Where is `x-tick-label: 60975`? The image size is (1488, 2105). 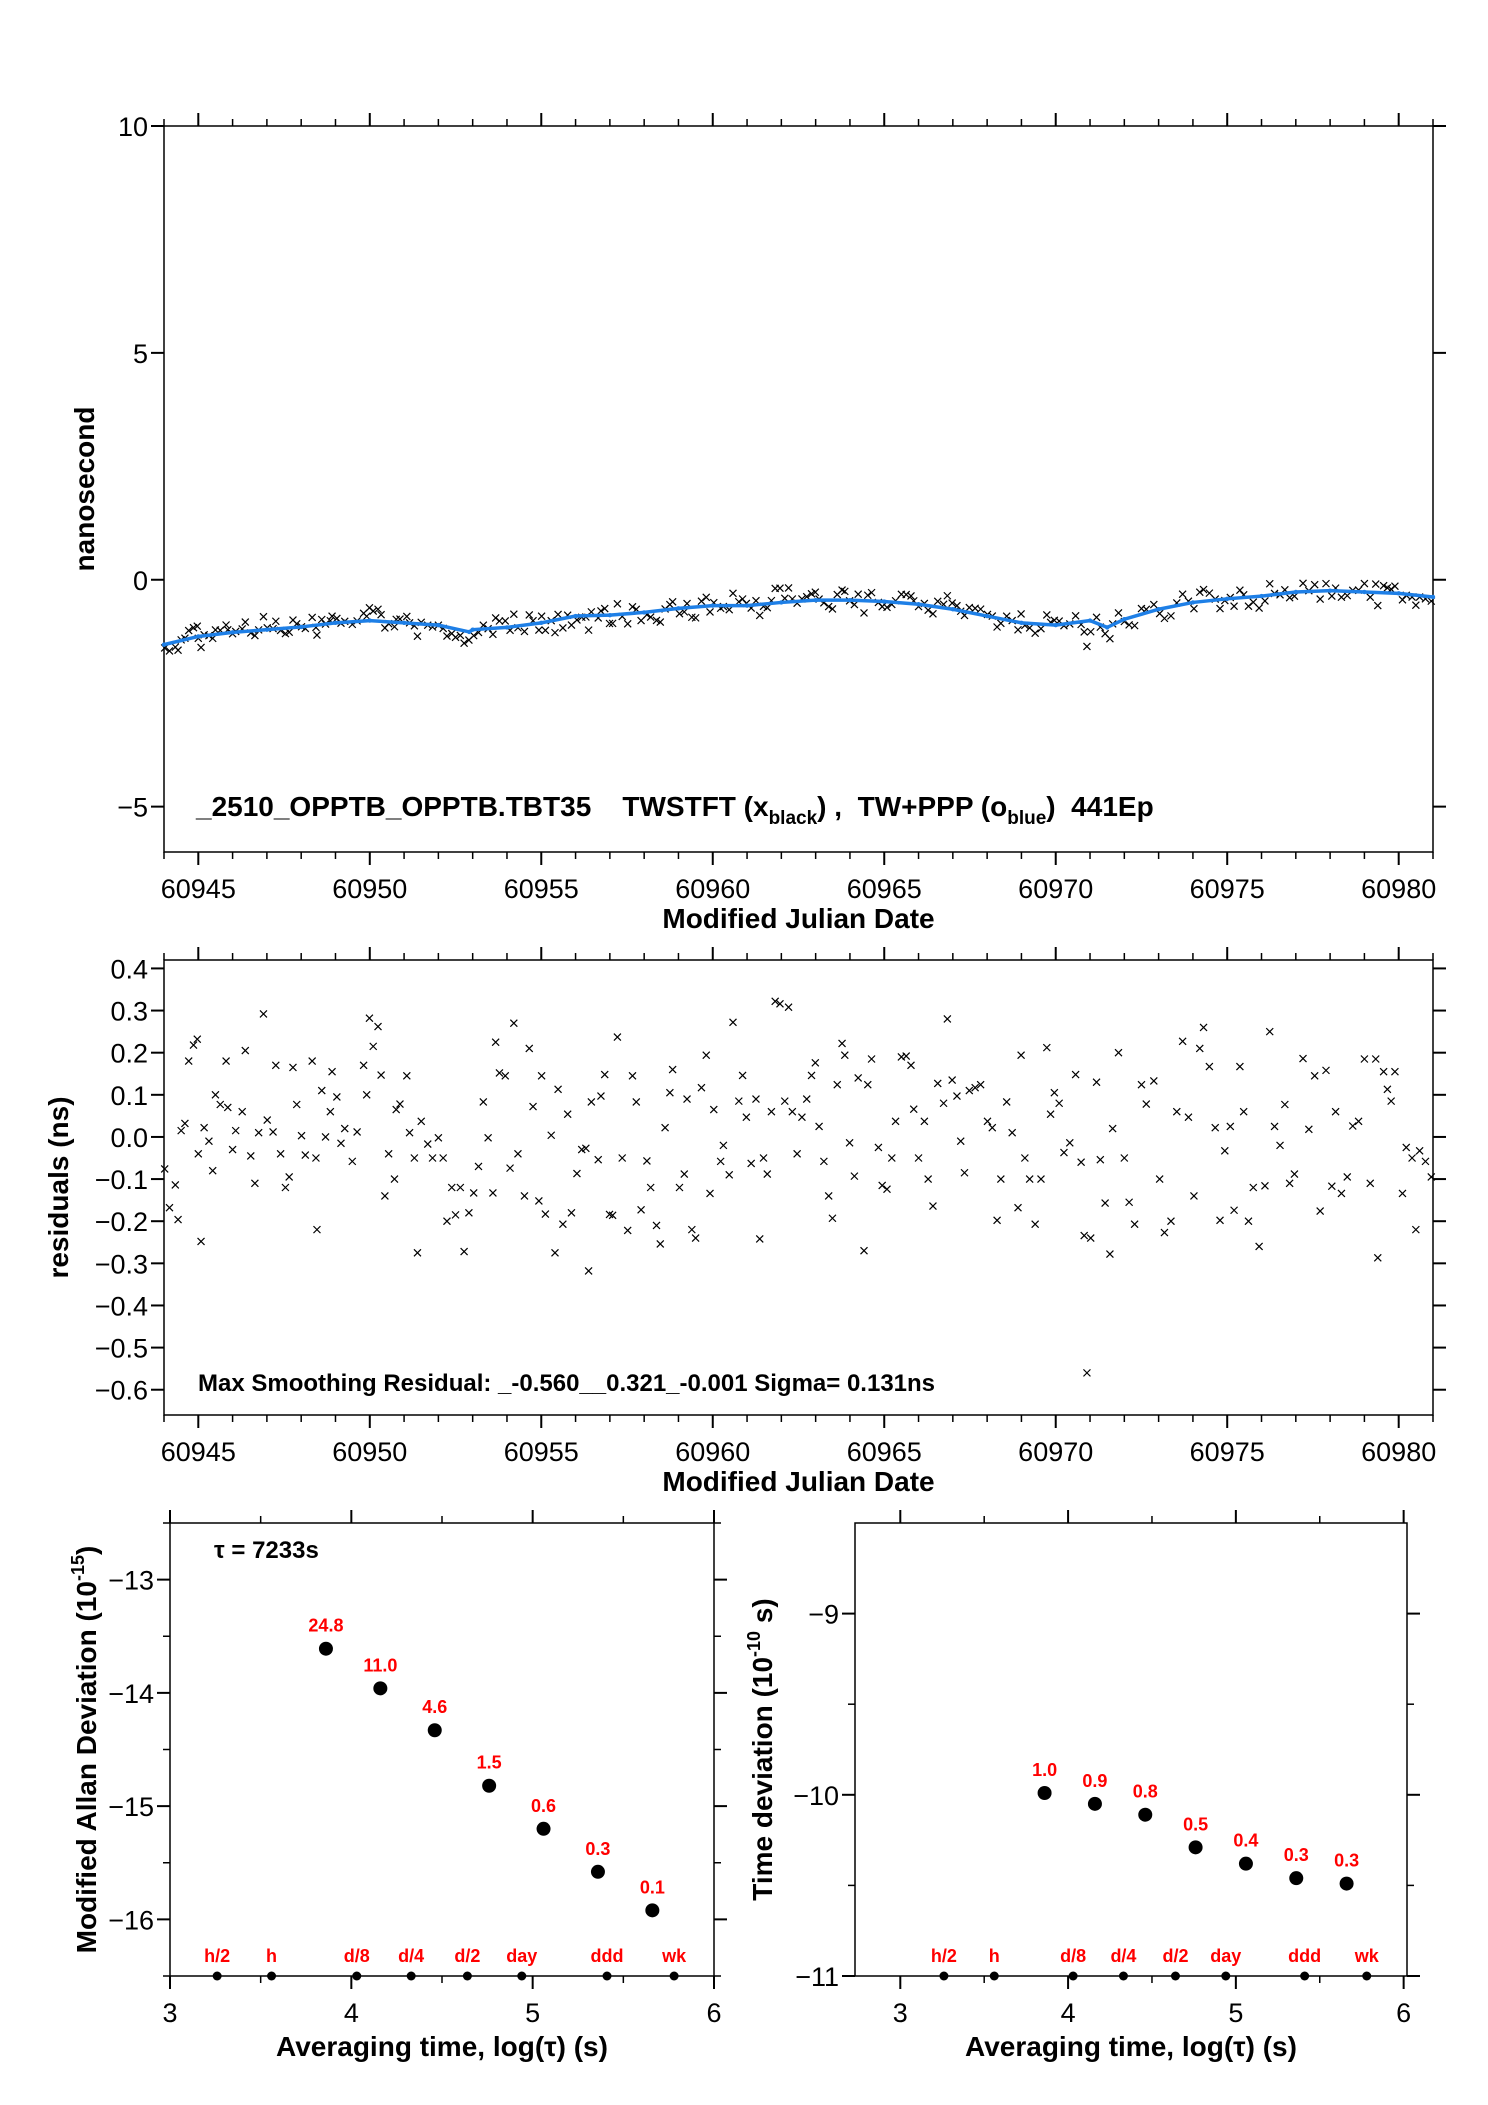
x-tick-label: 60975 is located at coordinates (1227, 889).